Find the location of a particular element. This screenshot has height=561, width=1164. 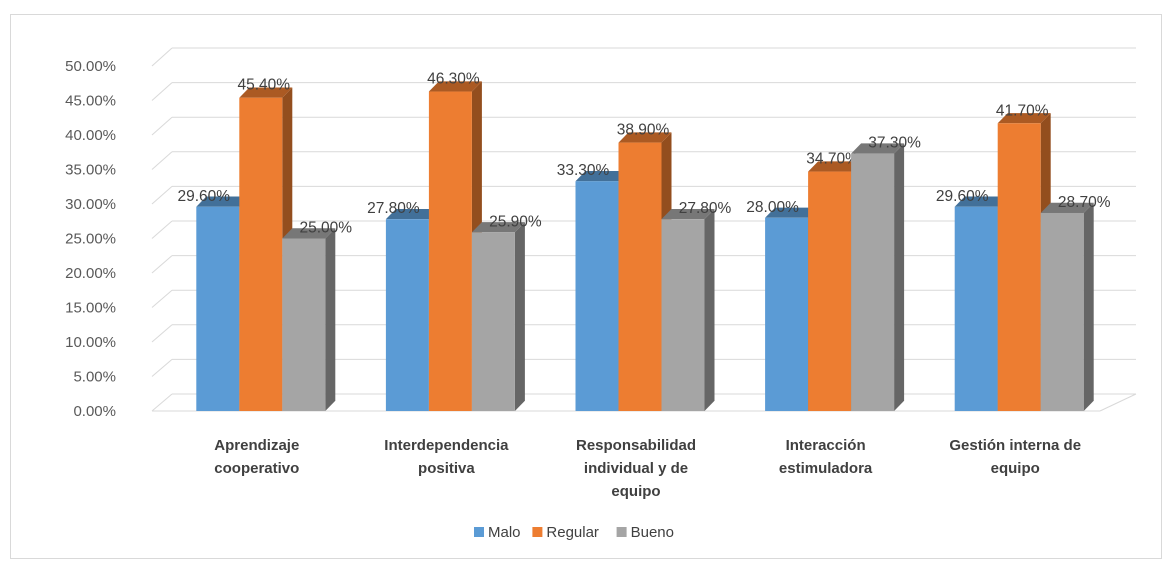

category-label: individual y de is located at coordinates (636, 468).